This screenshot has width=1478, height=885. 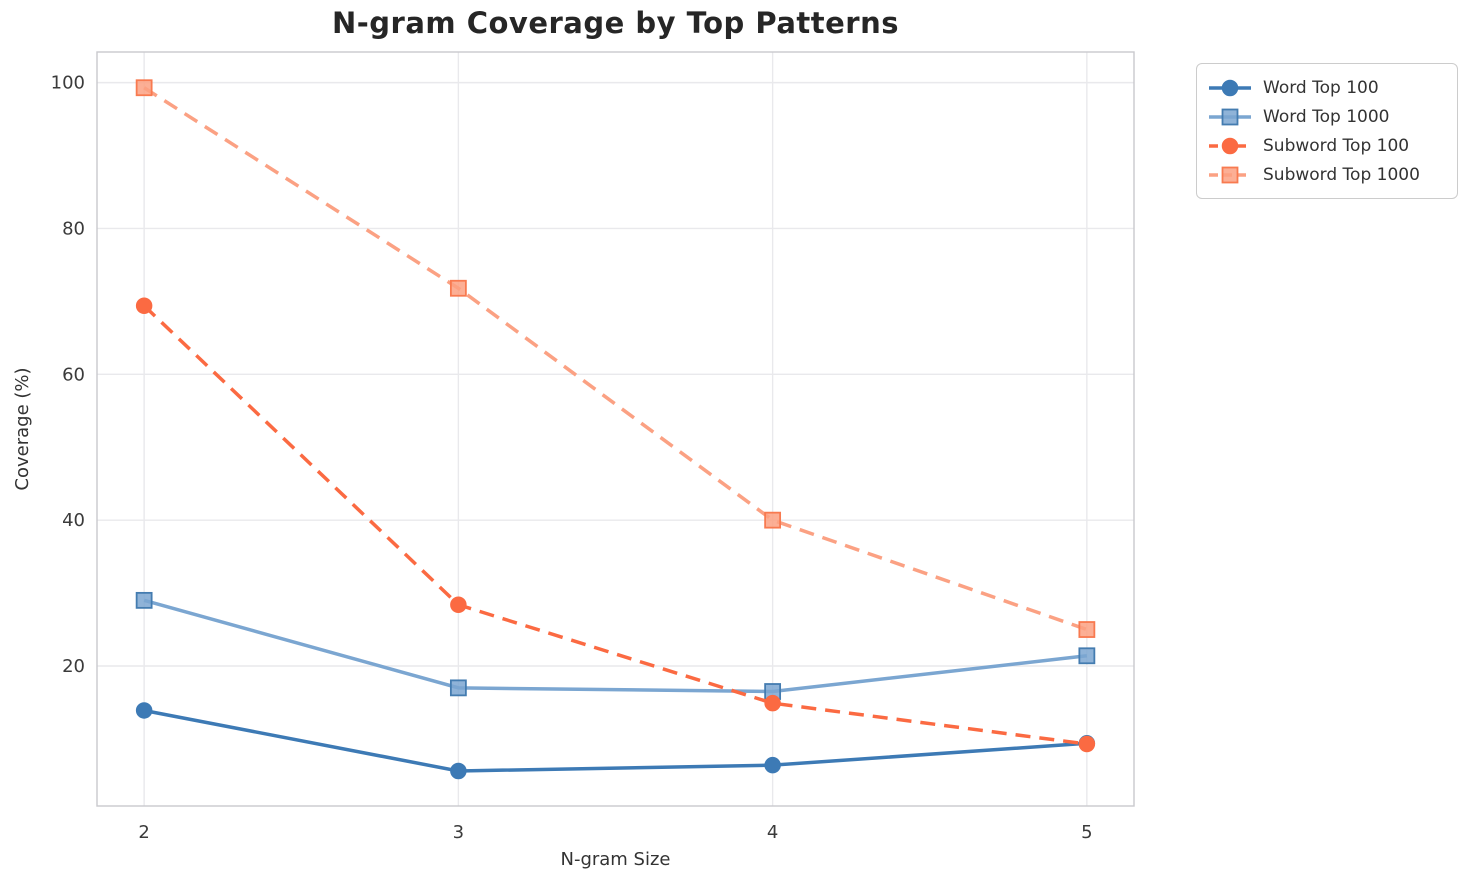 What do you see at coordinates (458, 832) in the screenshot?
I see `x-tick-label: 3` at bounding box center [458, 832].